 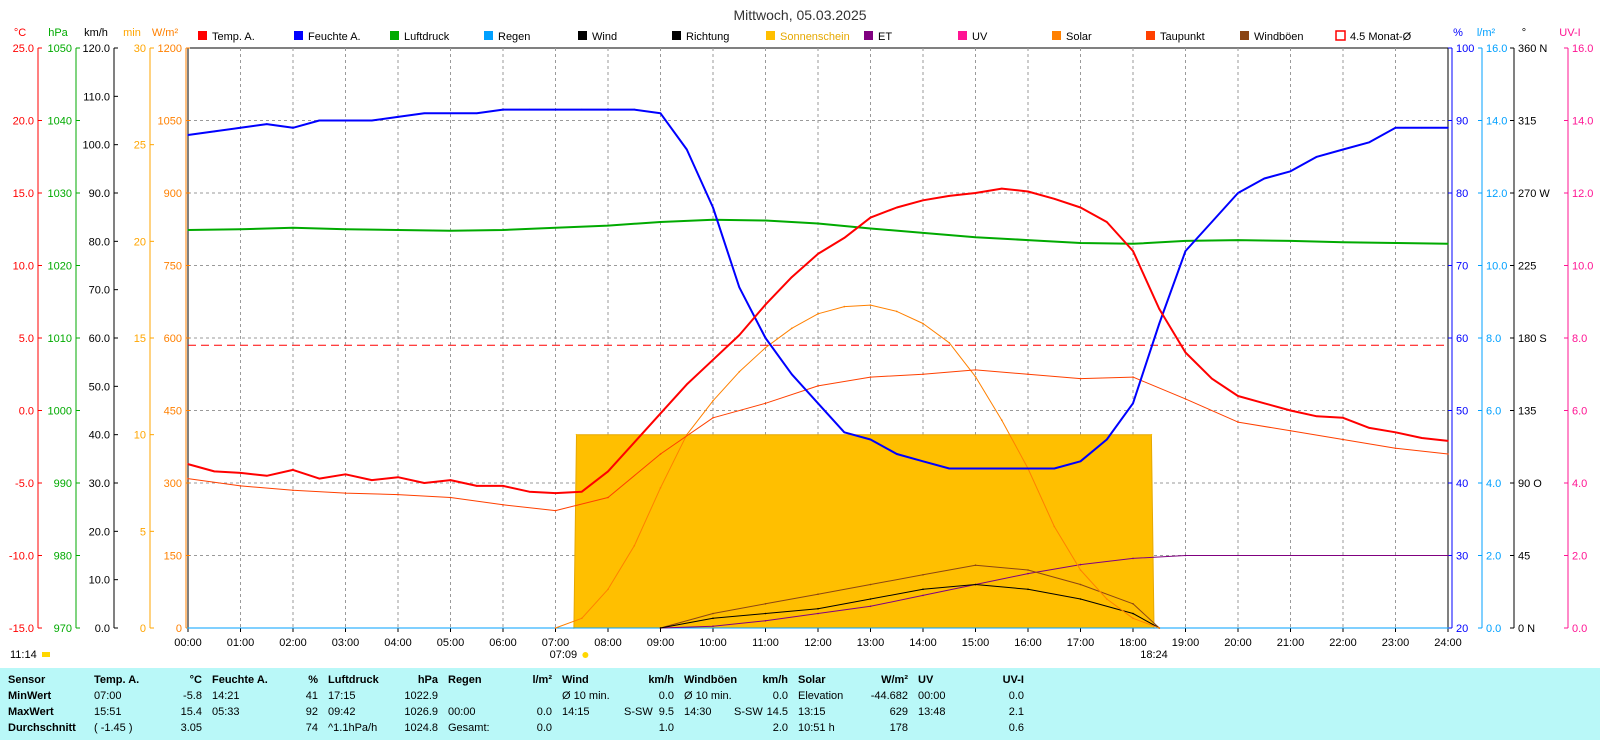 What do you see at coordinates (140, 49) in the screenshot?
I see `axis-label-sunshine: 30` at bounding box center [140, 49].